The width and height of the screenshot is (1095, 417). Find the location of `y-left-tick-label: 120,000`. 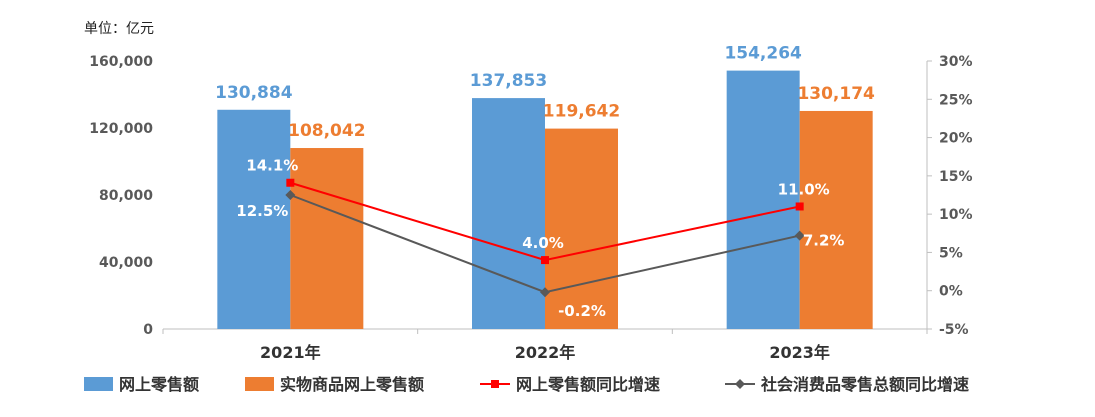

y-left-tick-label: 120,000 is located at coordinates (121, 129).